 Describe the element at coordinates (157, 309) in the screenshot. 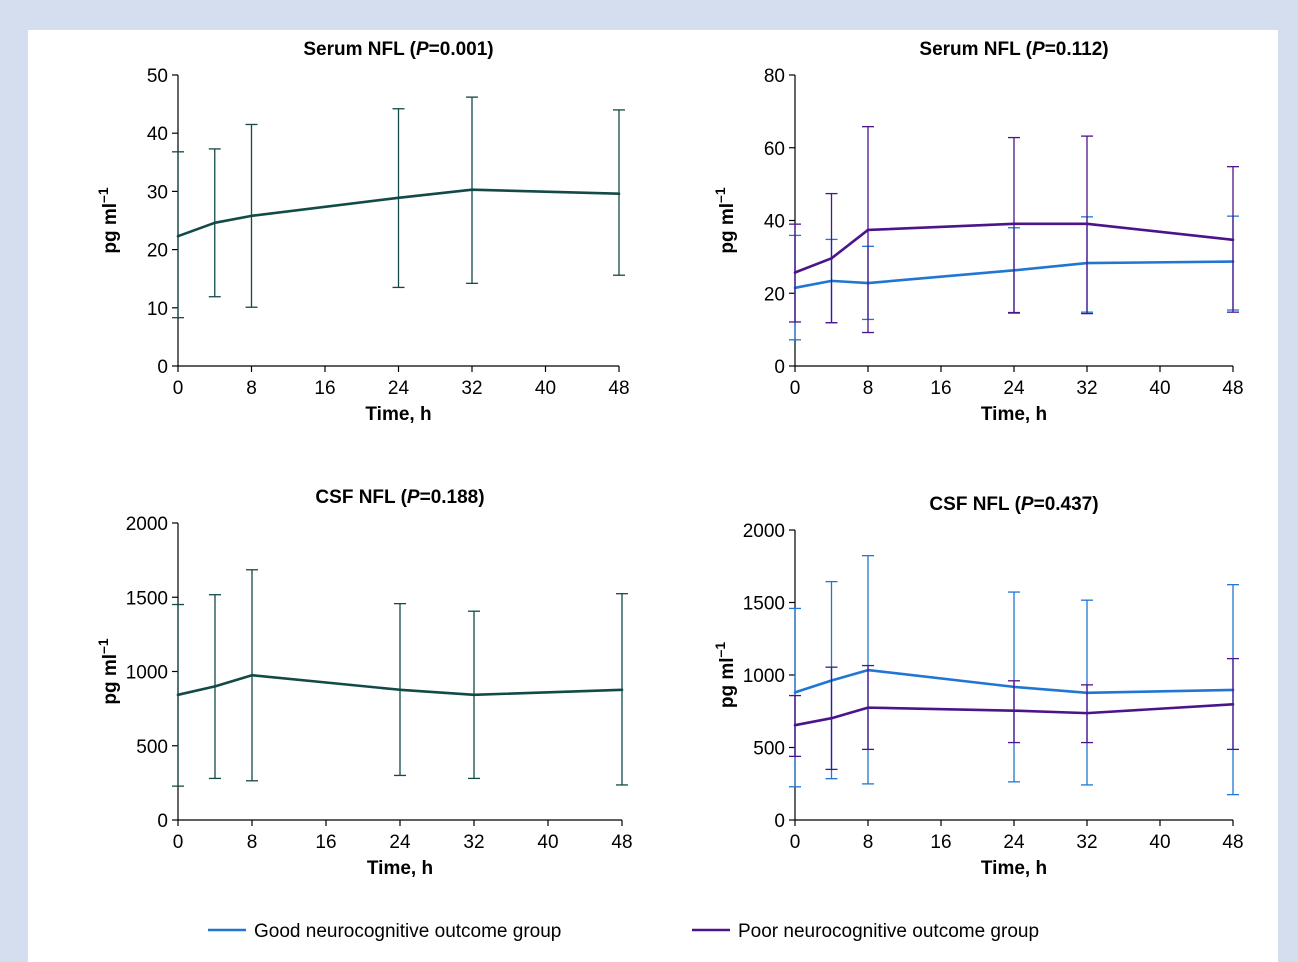

I see `y-tick-label: 10` at that location.